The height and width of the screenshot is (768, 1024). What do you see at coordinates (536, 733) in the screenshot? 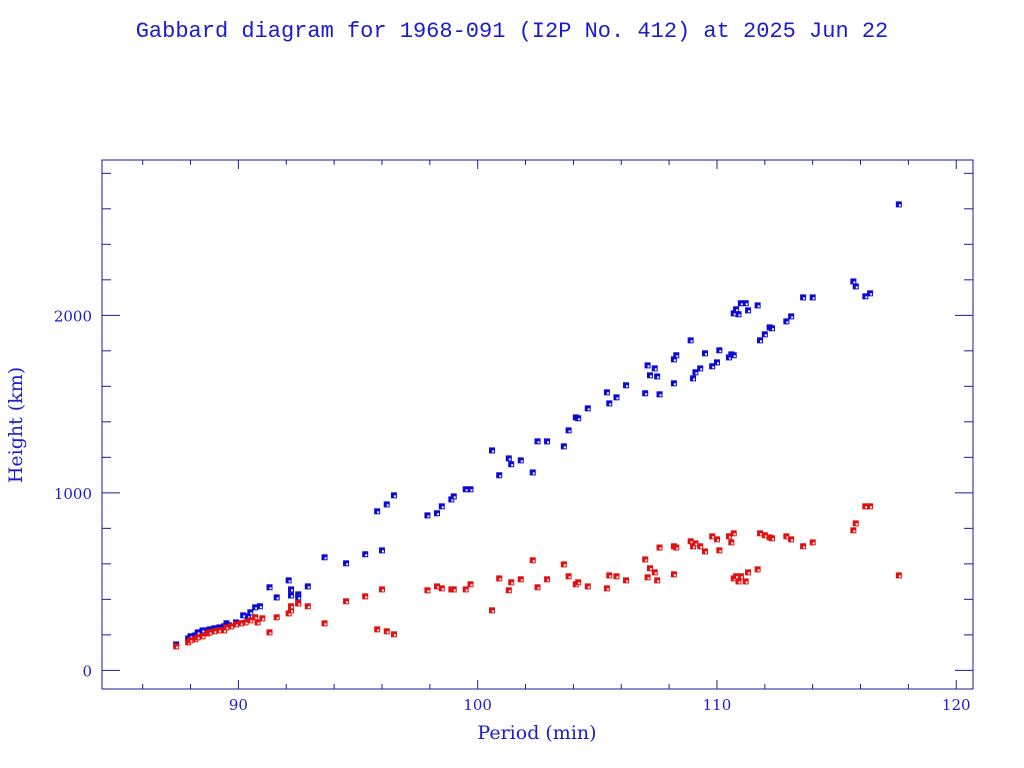
I see `x-axis-label: Period (min)` at bounding box center [536, 733].